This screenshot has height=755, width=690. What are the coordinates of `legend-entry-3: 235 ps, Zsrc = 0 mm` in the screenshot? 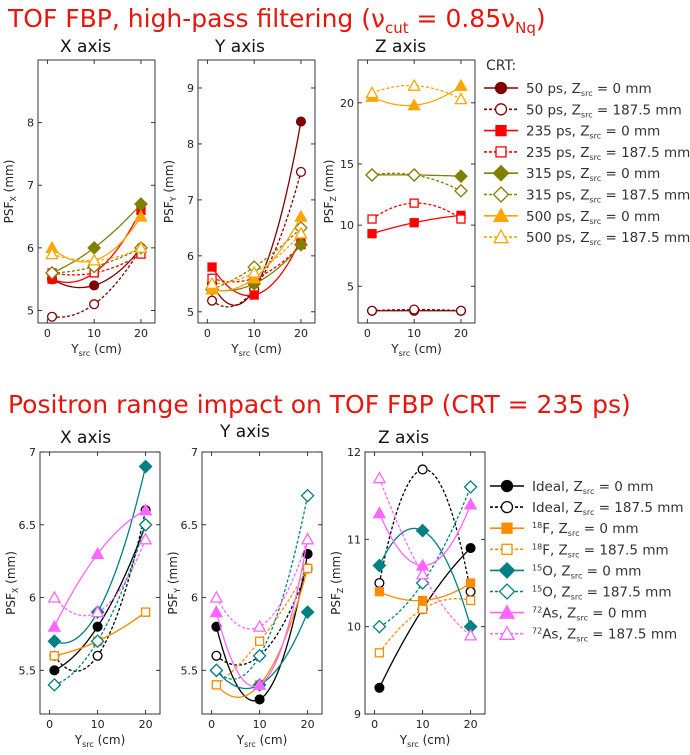 It's located at (593, 132).